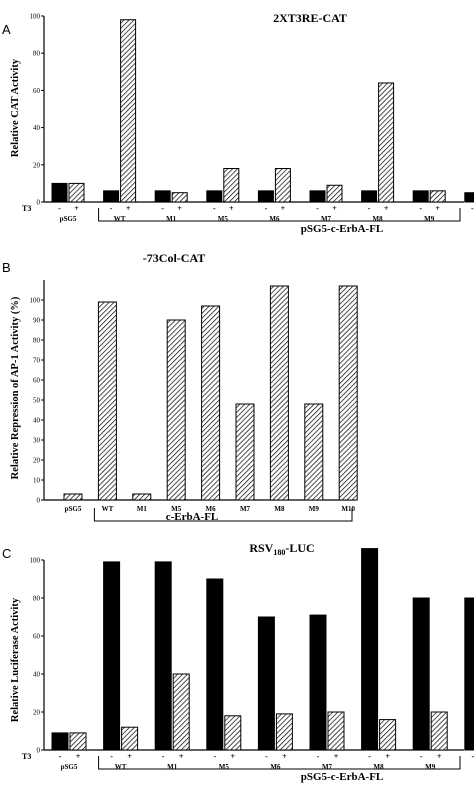 Image resolution: width=474 pixels, height=790 pixels. What do you see at coordinates (282, 185) in the screenshot?
I see `panel-a-bar-m6-plus` at bounding box center [282, 185].